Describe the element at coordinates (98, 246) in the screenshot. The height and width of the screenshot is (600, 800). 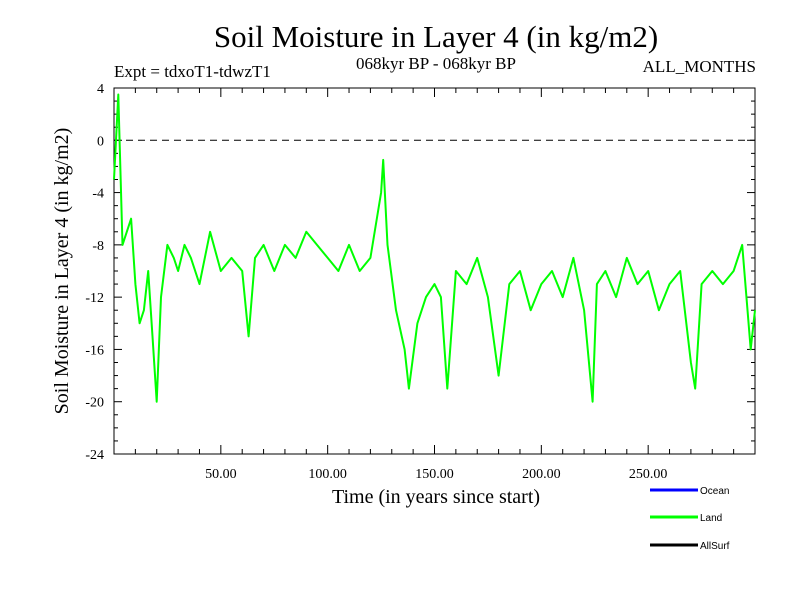
I see `y-tick-label: -8` at that location.